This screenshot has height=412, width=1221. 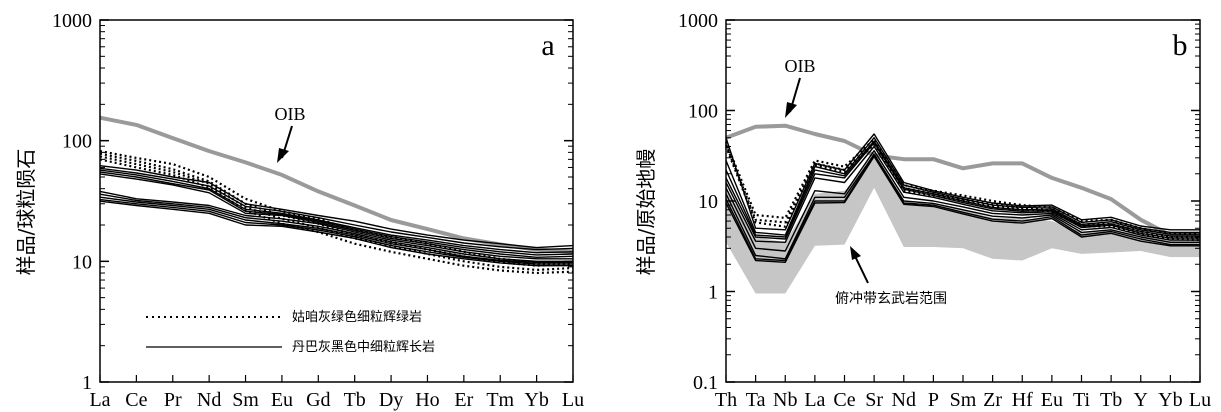 What do you see at coordinates (463, 400) in the screenshot?
I see `panel-a-xtick-label: Er` at bounding box center [463, 400].